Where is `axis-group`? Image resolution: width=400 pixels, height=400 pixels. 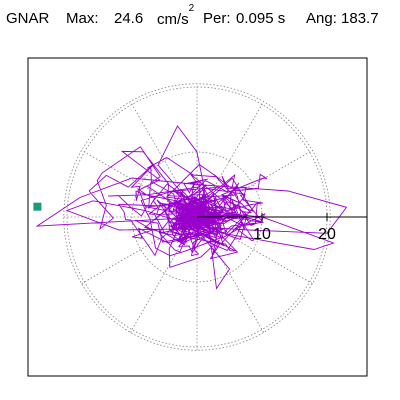
axis-group is located at coordinates (282, 217).